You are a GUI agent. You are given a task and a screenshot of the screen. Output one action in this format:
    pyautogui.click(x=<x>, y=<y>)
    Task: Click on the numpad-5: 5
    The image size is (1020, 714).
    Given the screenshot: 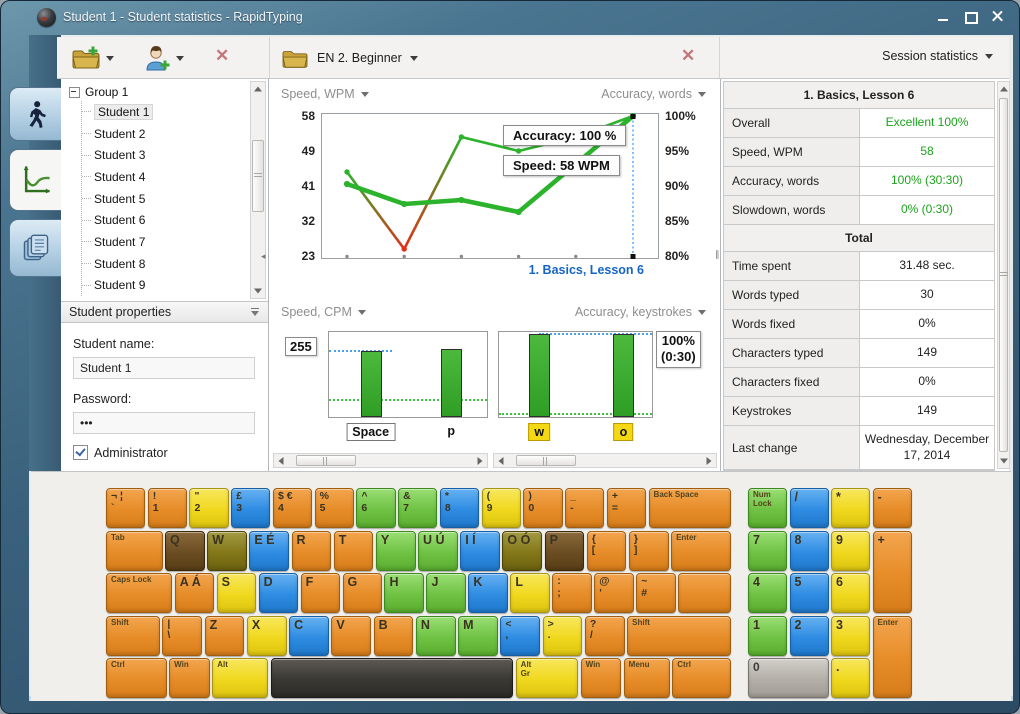 What is the action you would take?
    pyautogui.click(x=809, y=593)
    